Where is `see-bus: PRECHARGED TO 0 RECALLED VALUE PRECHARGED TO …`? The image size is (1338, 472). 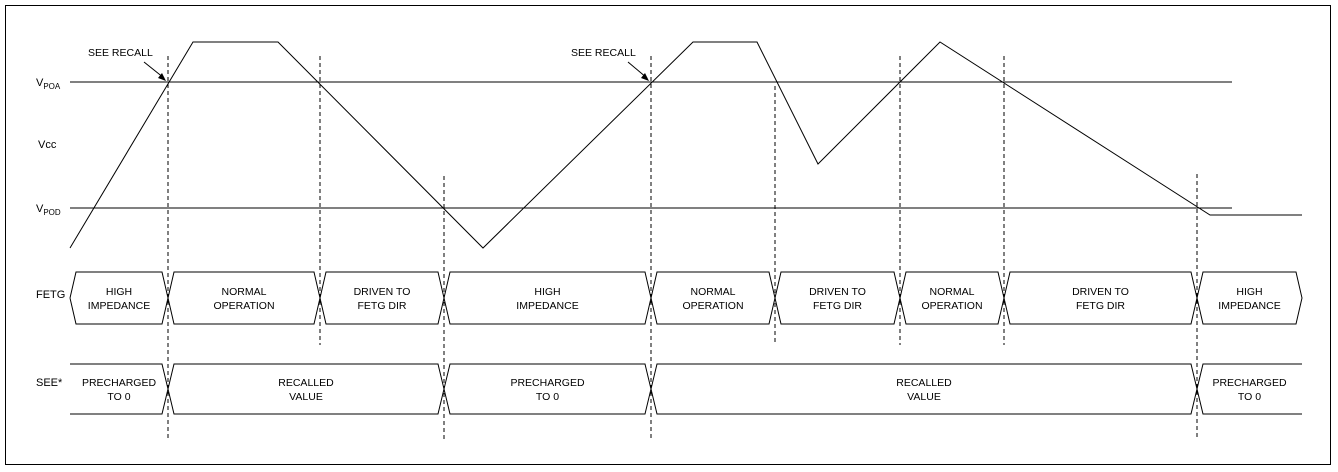 see-bus: PRECHARGED TO 0 RECALLED VALUE PRECHARGED TO … is located at coordinates (686, 389).